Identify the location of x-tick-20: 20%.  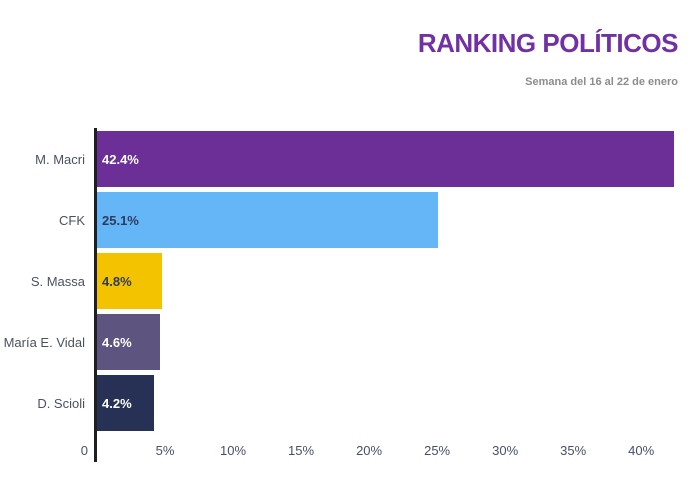
(369, 450).